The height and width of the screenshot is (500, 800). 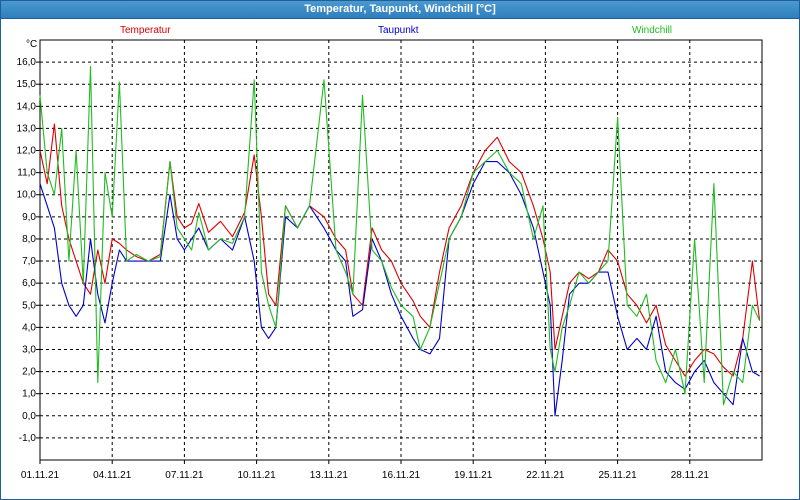 What do you see at coordinates (29, 261) in the screenshot?
I see `y-tick-label: 7,0` at bounding box center [29, 261].